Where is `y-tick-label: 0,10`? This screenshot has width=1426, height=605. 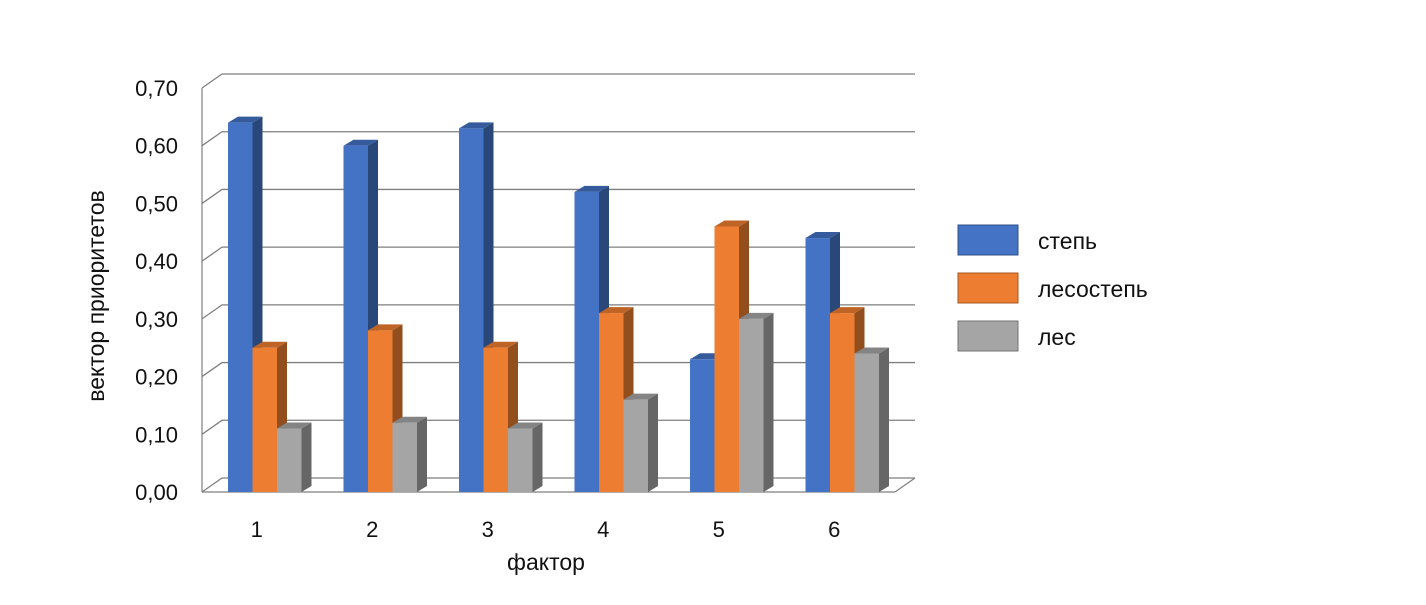
y-tick-label: 0,10 is located at coordinates (156, 434).